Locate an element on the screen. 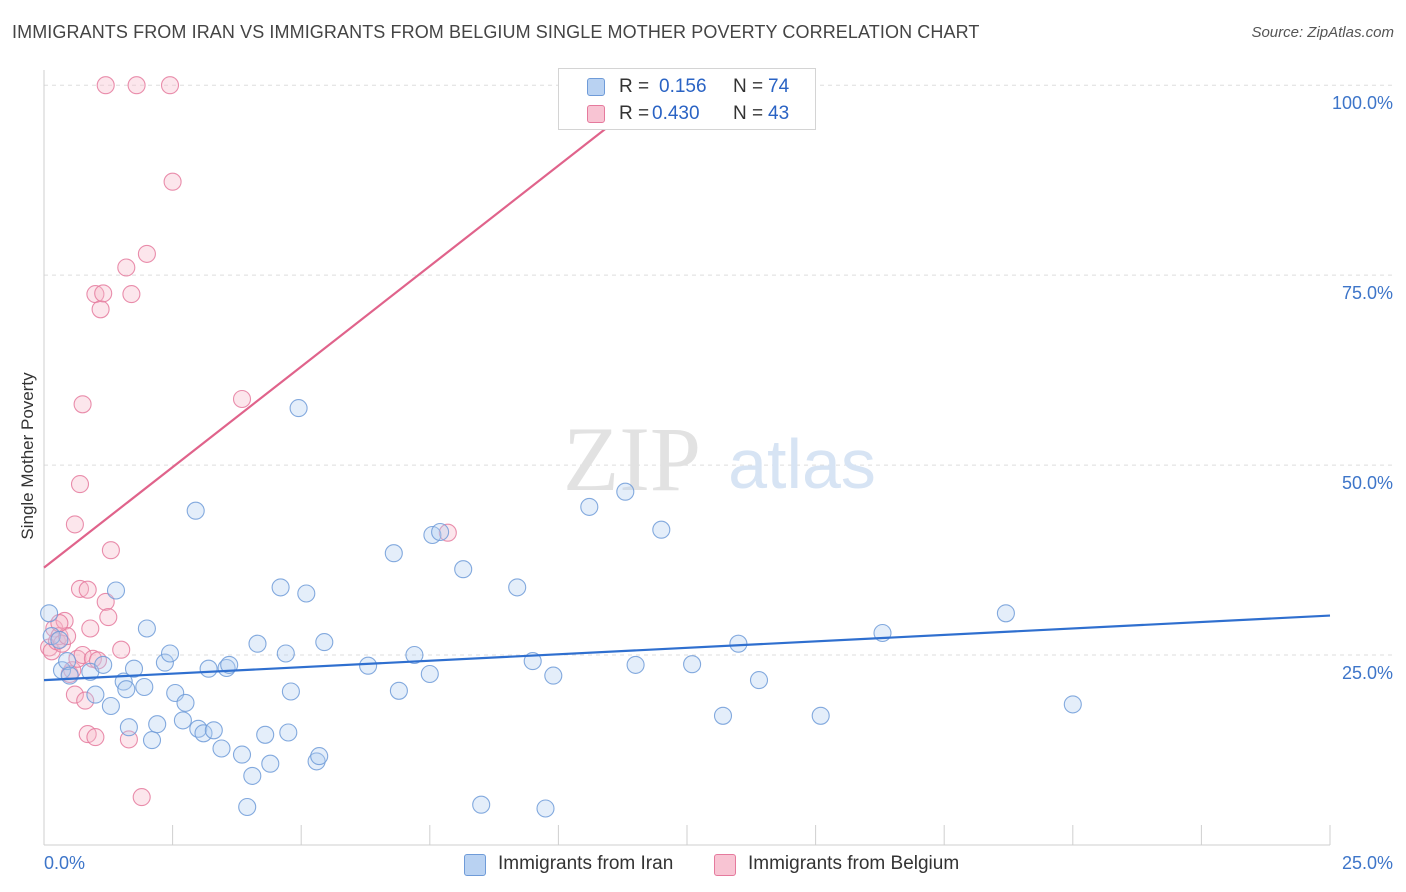 This screenshot has height=892, width=1406. x-tick-label: 0.0% is located at coordinates (64, 863).